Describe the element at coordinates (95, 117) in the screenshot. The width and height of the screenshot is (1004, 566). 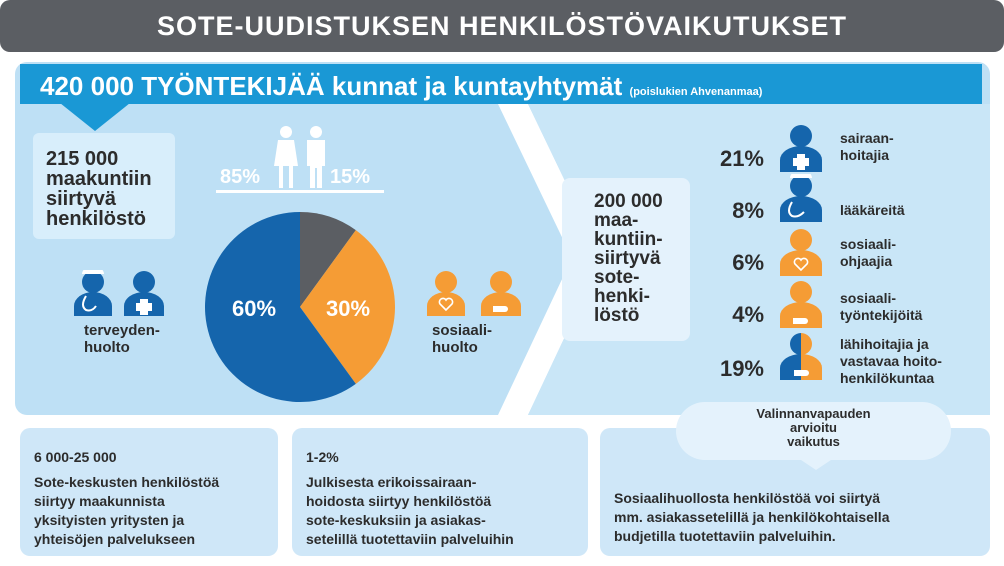
I see `banner-pointer` at that location.